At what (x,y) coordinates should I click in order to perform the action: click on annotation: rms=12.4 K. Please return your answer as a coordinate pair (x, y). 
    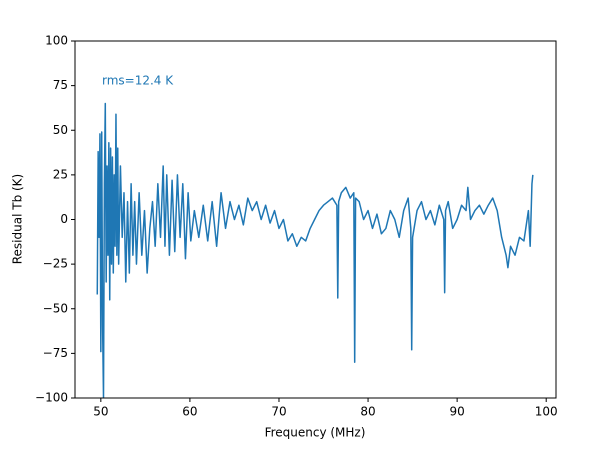
    Looking at the image, I should click on (138, 81).